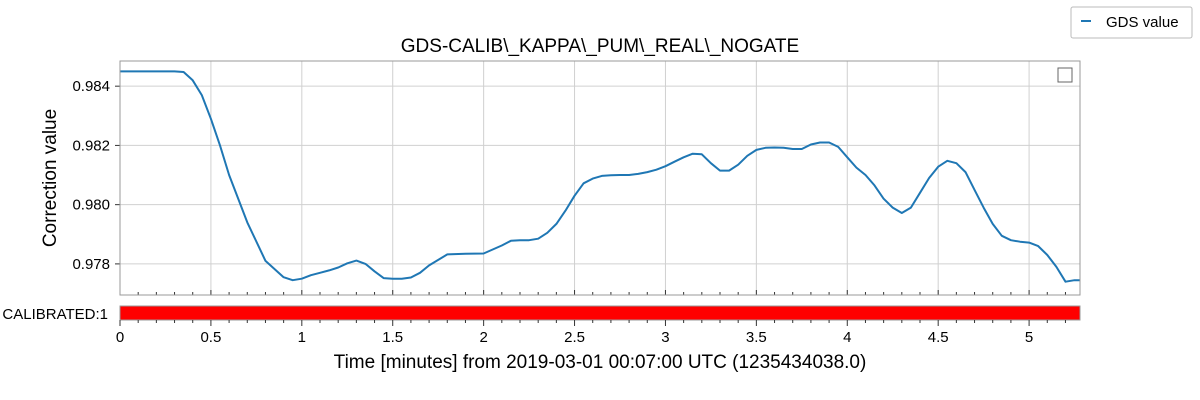 This screenshot has height=400, width=1200. Describe the element at coordinates (210, 337) in the screenshot. I see `x-tick-label: 0.5` at that location.